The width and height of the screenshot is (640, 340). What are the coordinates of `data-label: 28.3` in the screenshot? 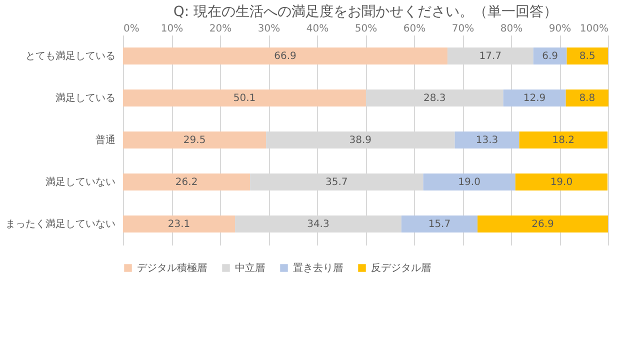 It's located at (434, 98).